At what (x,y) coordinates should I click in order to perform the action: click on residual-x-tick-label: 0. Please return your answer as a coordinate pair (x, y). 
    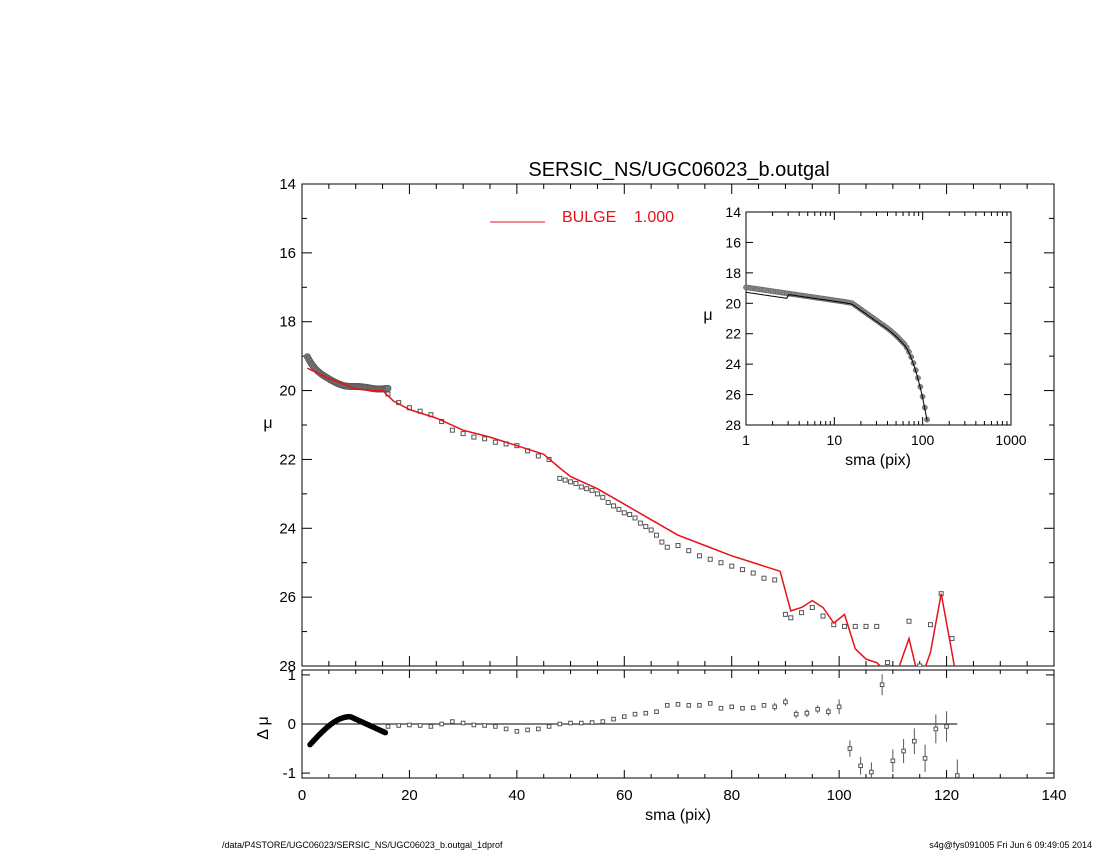
    Looking at the image, I should click on (302, 795).